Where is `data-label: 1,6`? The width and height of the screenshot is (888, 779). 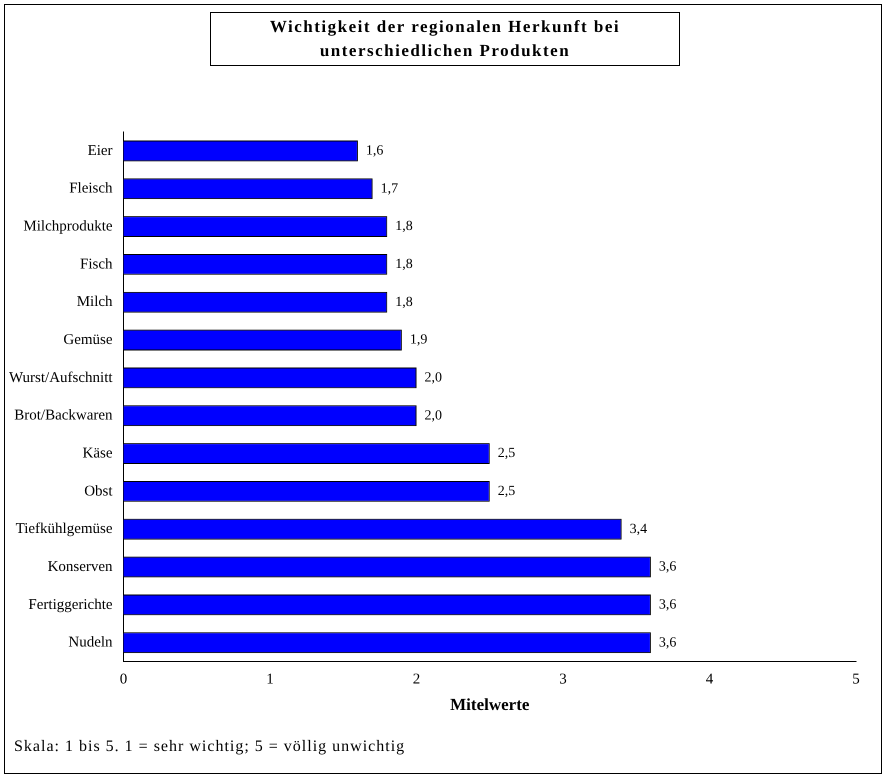
data-label: 1,6 is located at coordinates (375, 151).